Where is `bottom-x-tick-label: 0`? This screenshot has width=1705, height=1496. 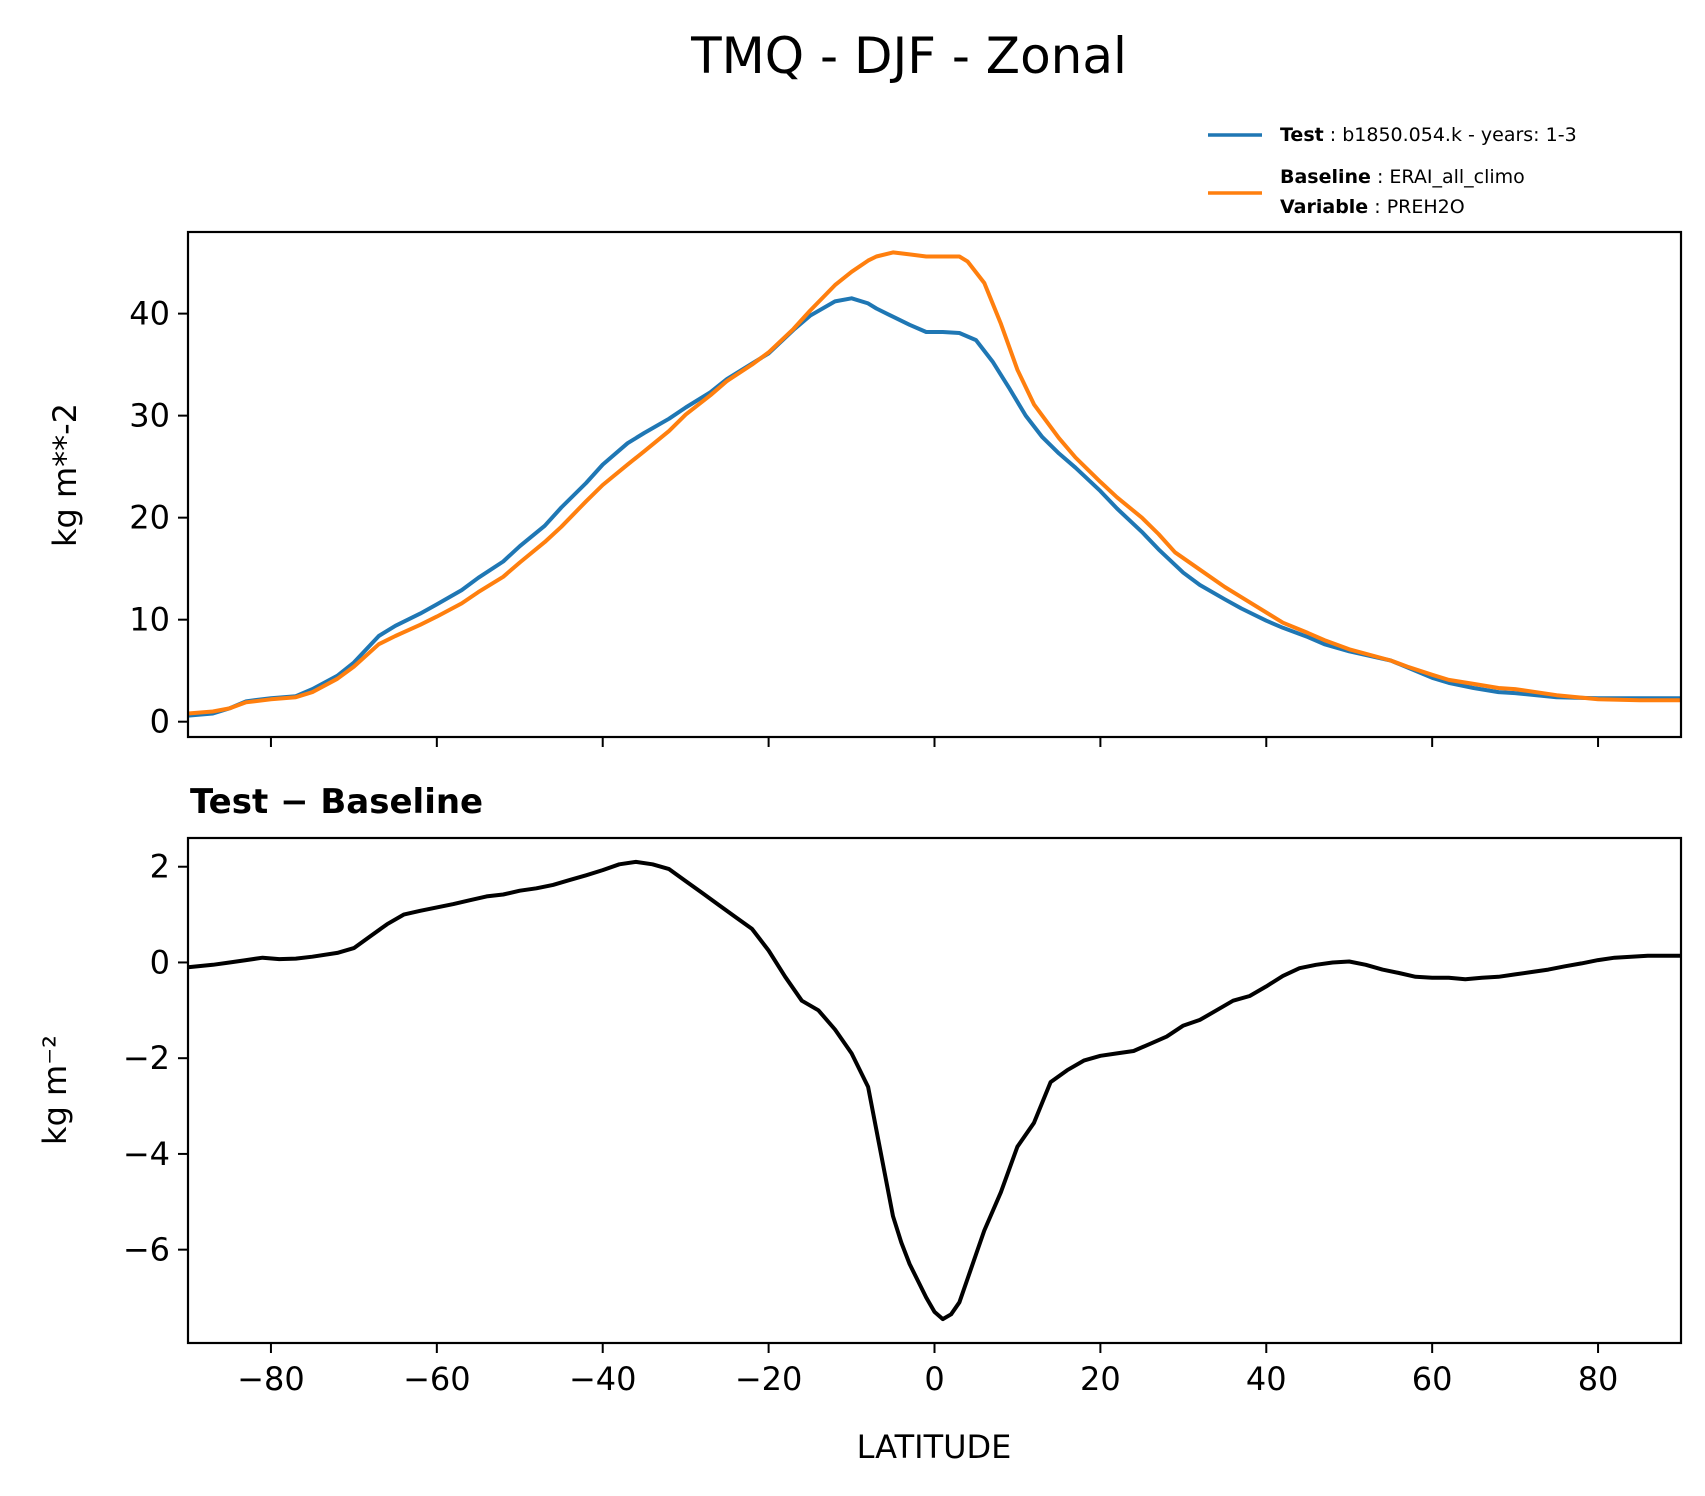 bottom-x-tick-label: 0 is located at coordinates (934, 1379).